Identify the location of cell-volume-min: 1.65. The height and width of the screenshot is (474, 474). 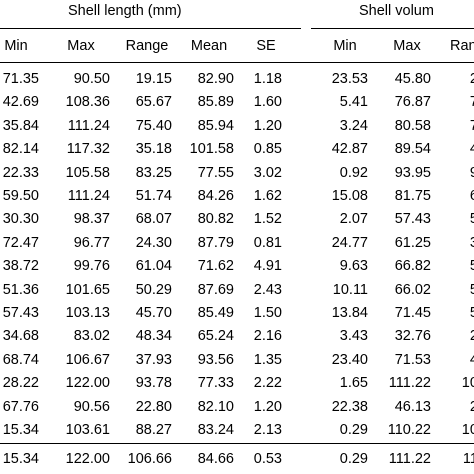
(353, 383).